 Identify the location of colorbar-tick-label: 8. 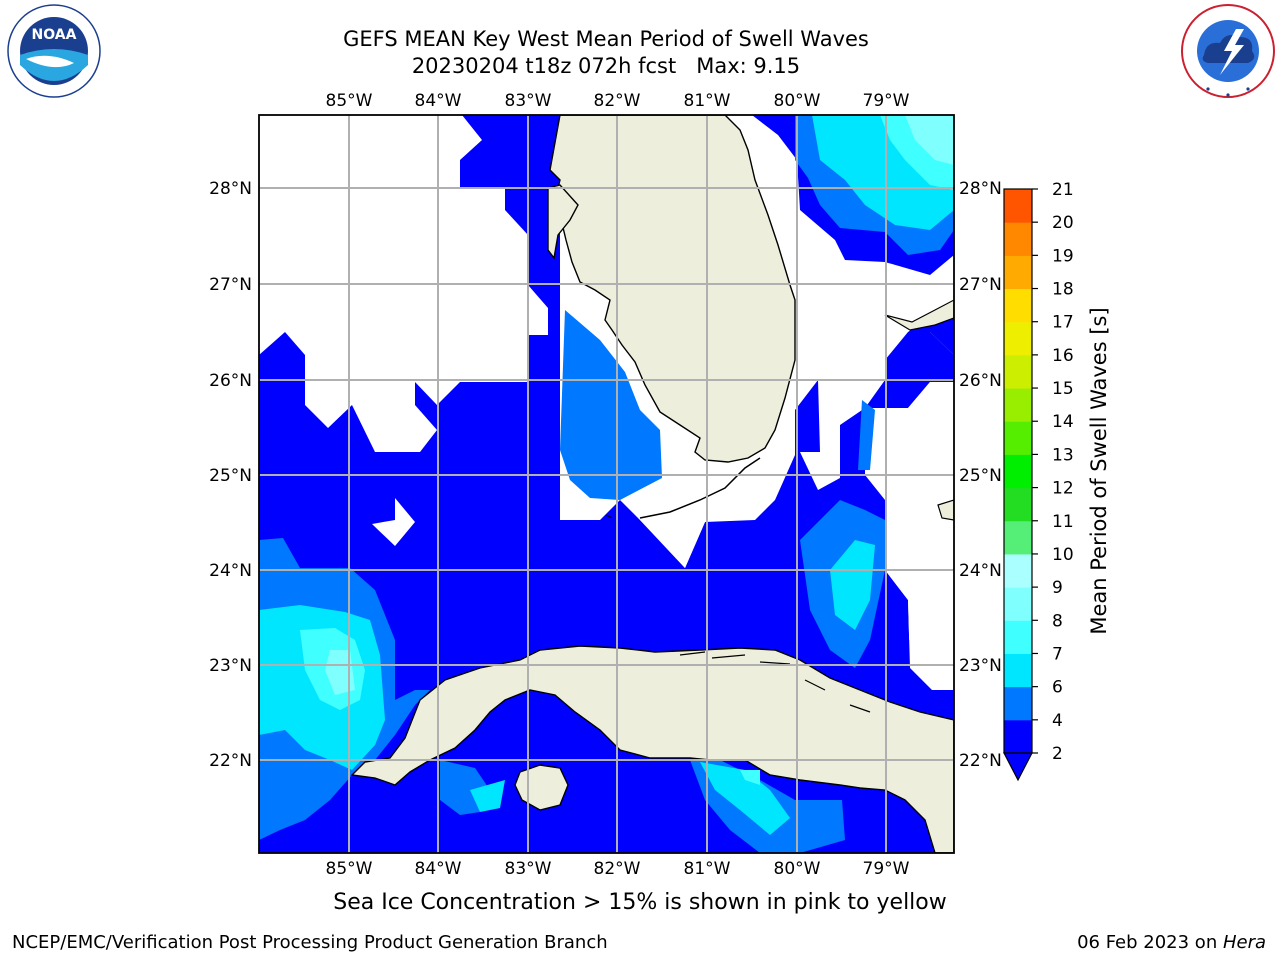
(1057, 621).